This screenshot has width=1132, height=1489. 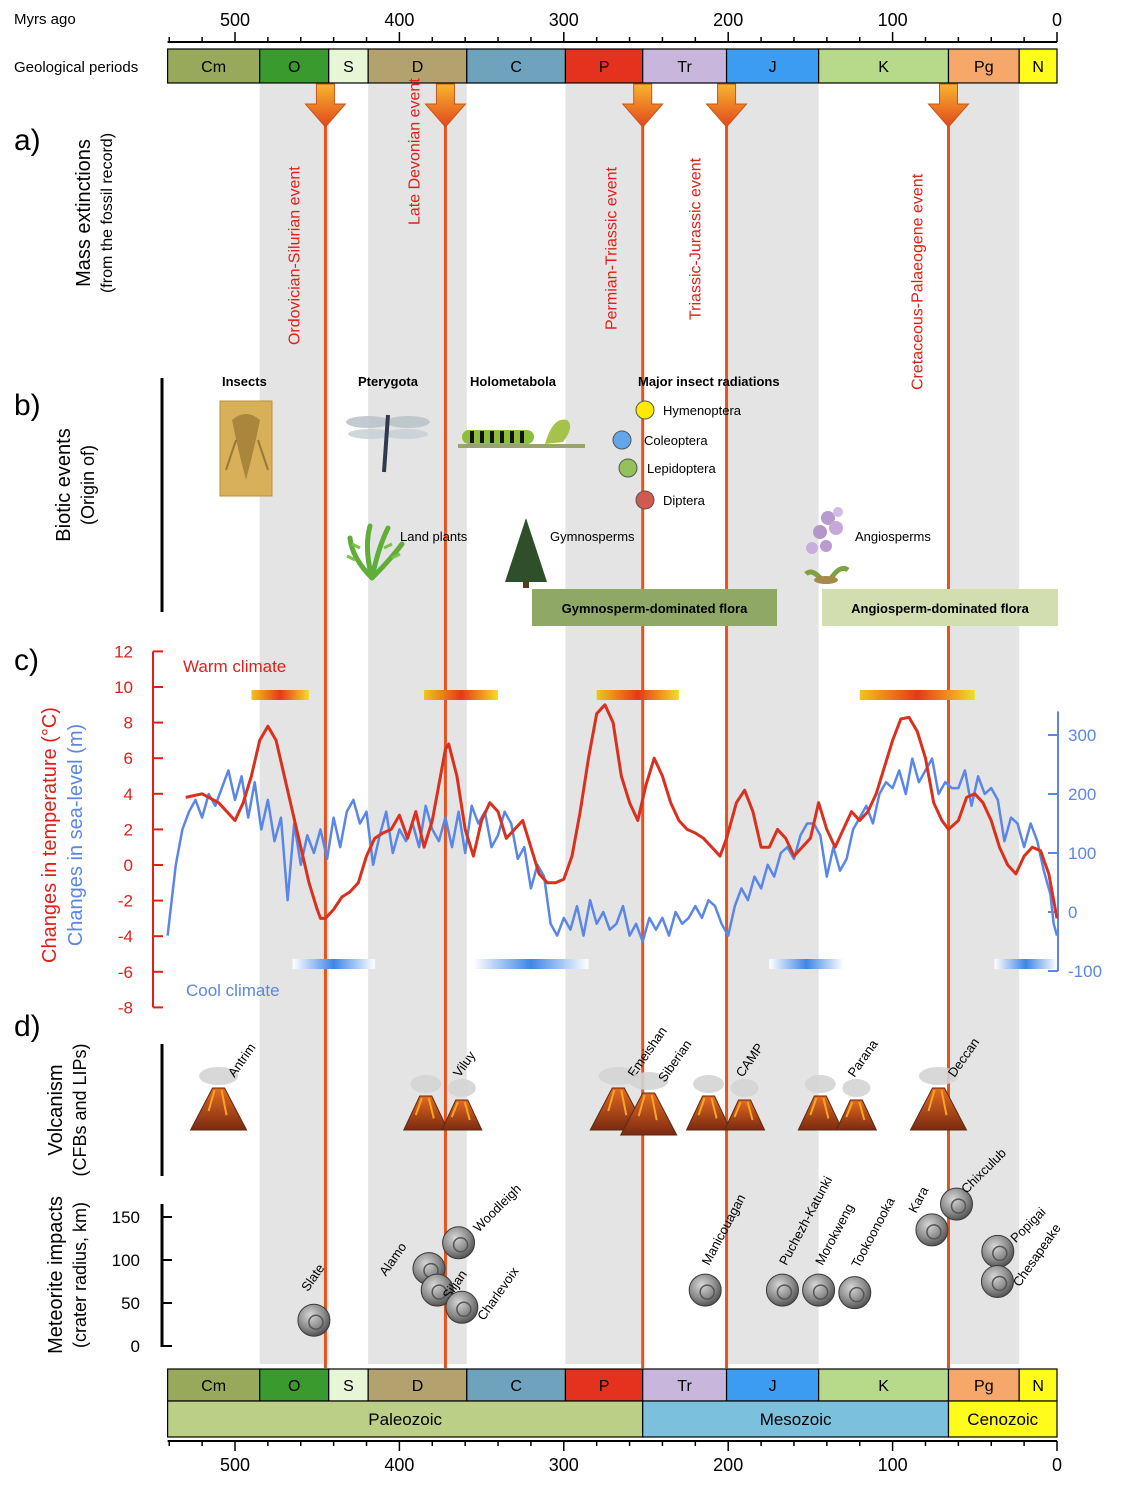 I want to click on top-period-label: O, so click(x=294, y=67).